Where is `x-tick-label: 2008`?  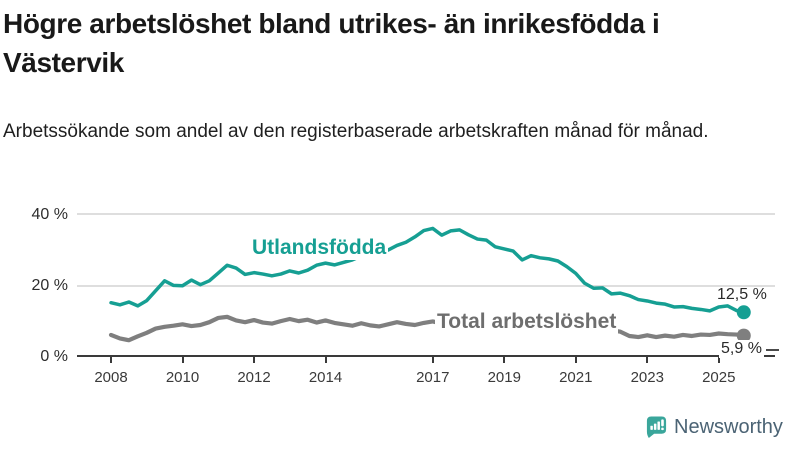 x-tick-label: 2008 is located at coordinates (111, 377).